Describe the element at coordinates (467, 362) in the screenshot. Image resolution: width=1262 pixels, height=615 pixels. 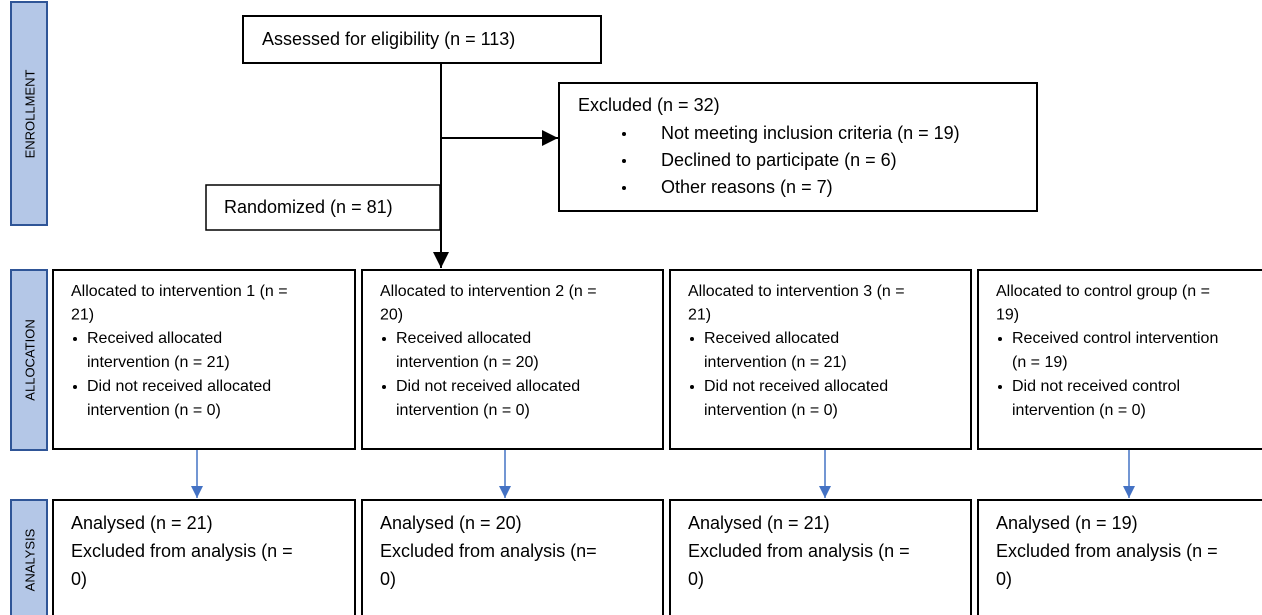
I see `box-text: intervention (n = 20)` at that location.